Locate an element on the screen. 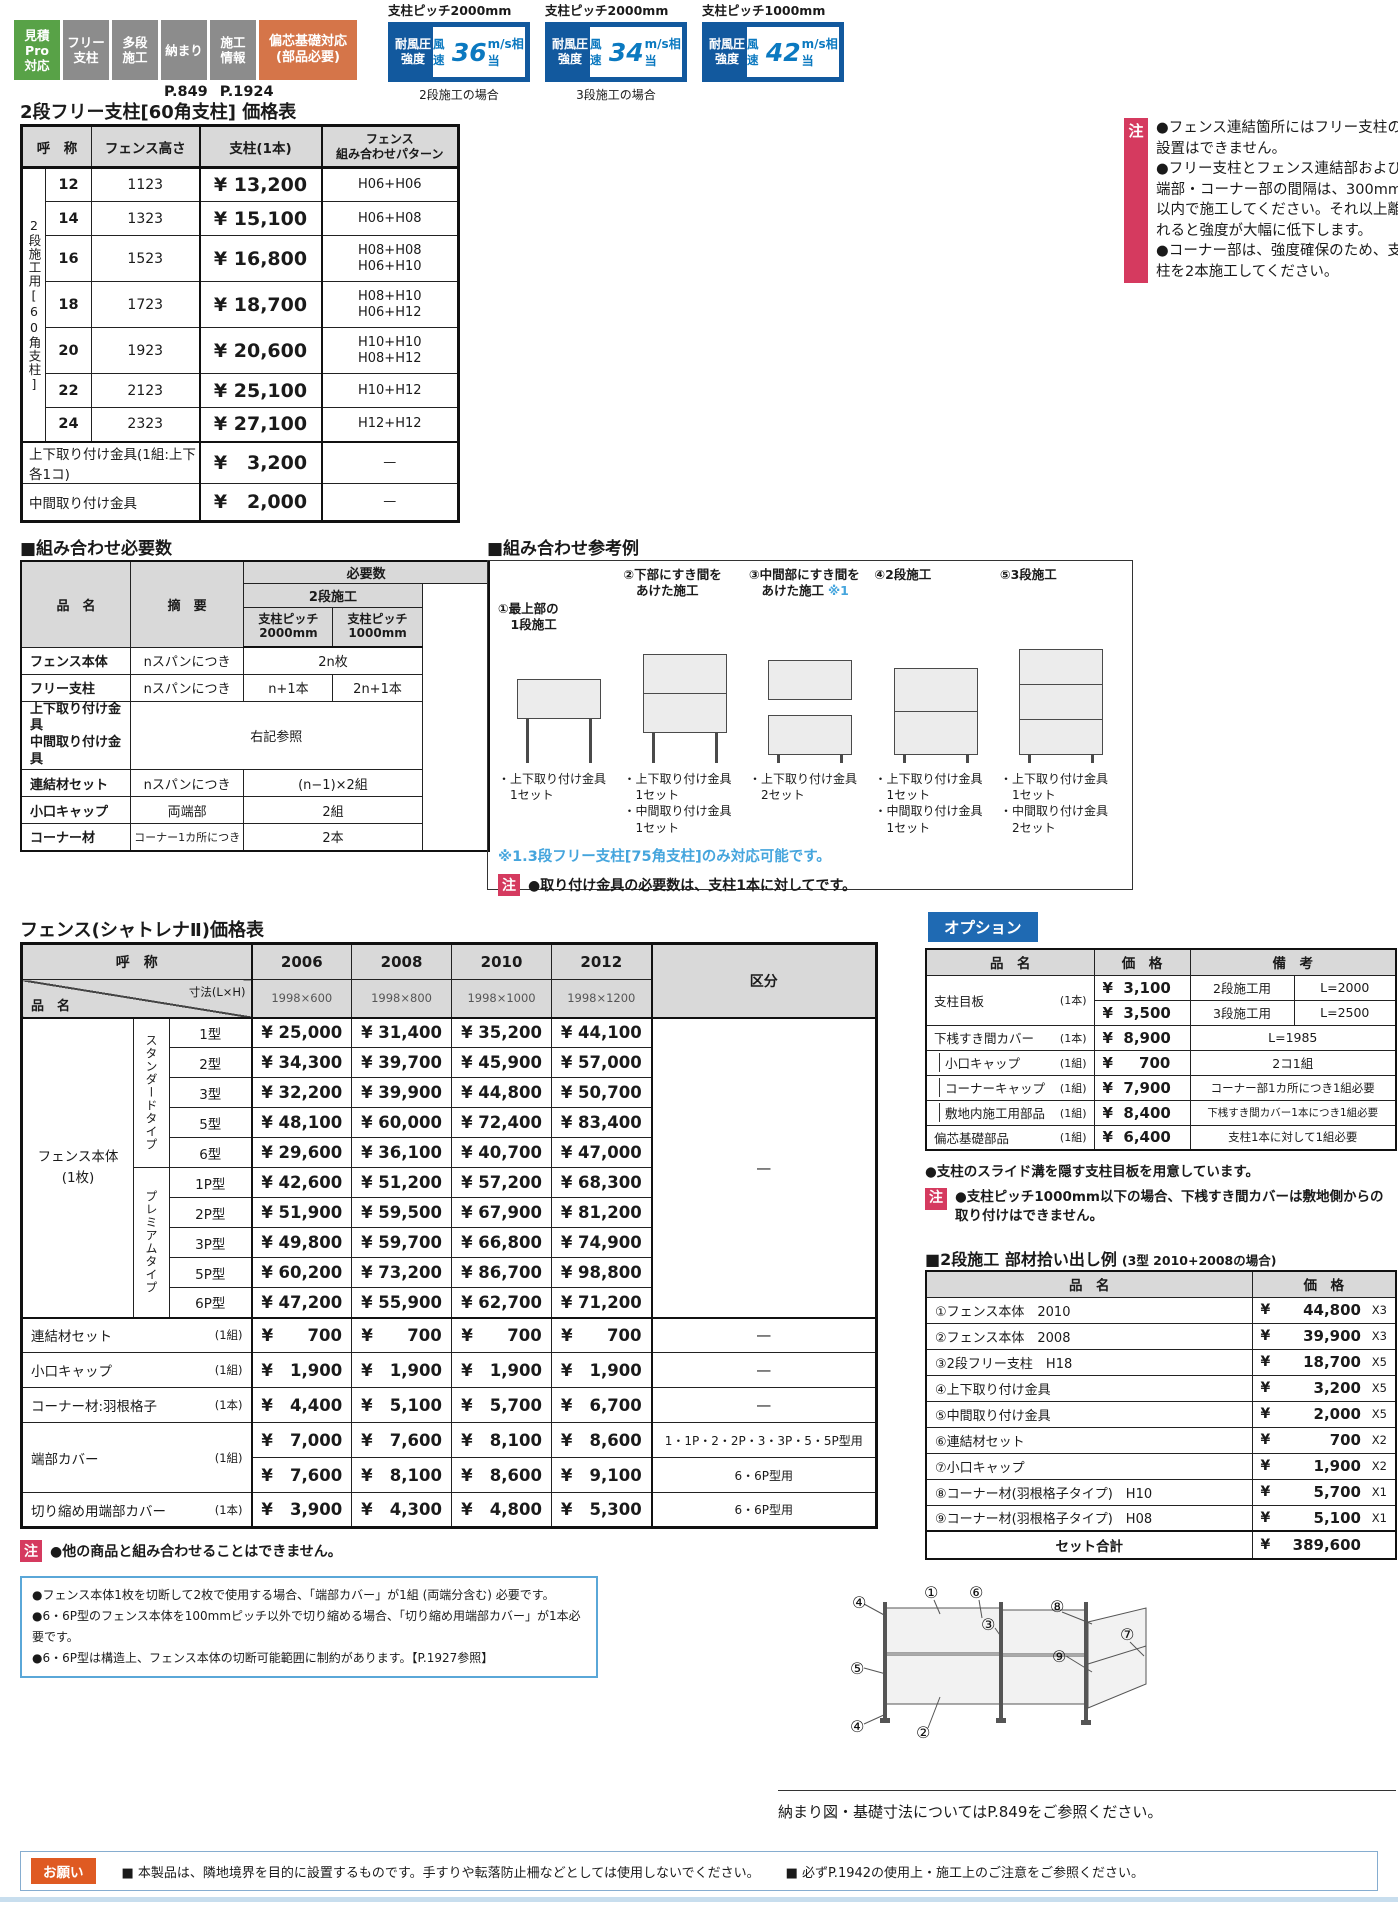  fence-note: 注 ●他の商品と組み合わせることはできません。 is located at coordinates (181, 1551).